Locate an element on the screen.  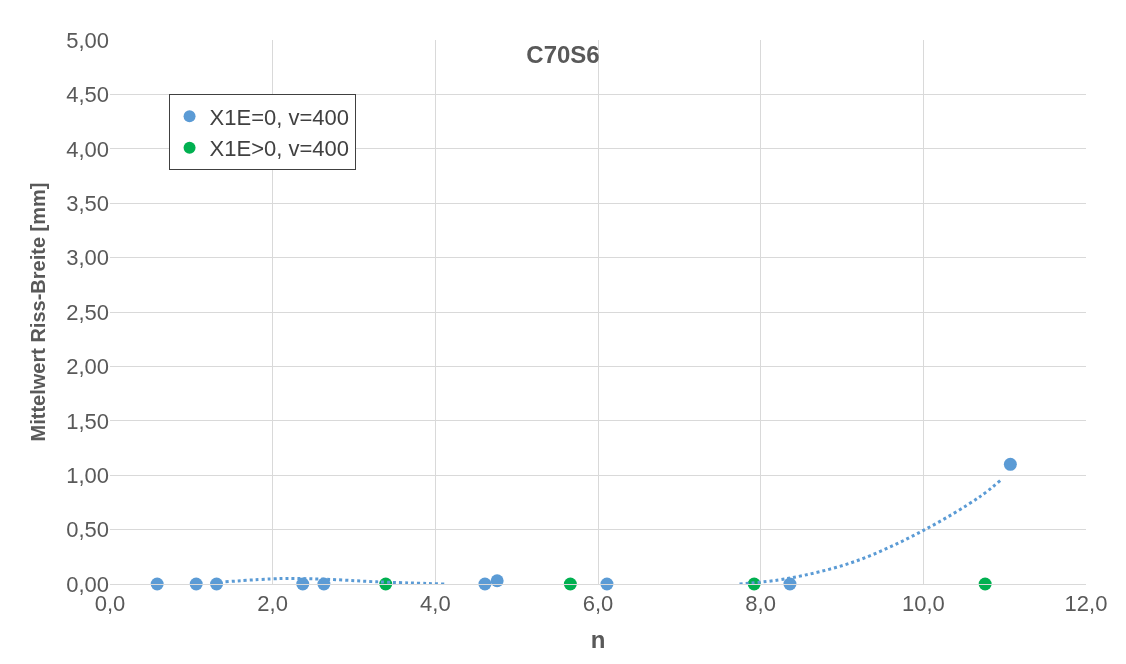
y-tick-label: 3,00 is located at coordinates (87, 258).